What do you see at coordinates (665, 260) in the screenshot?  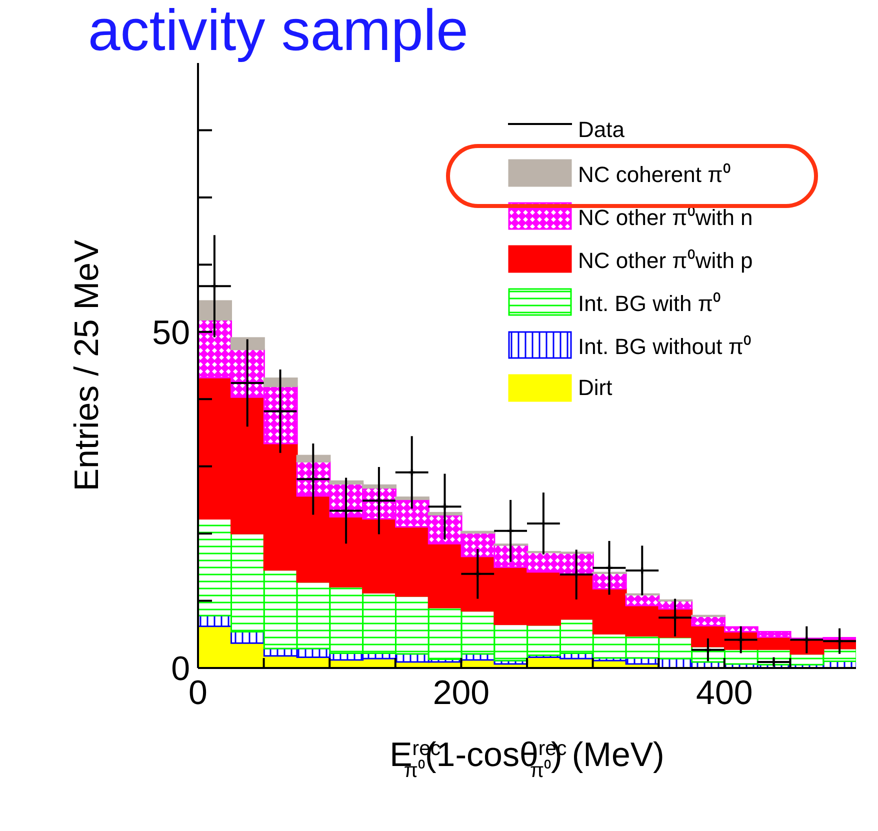 I see `legend-label: NC other π⁰with p` at bounding box center [665, 260].